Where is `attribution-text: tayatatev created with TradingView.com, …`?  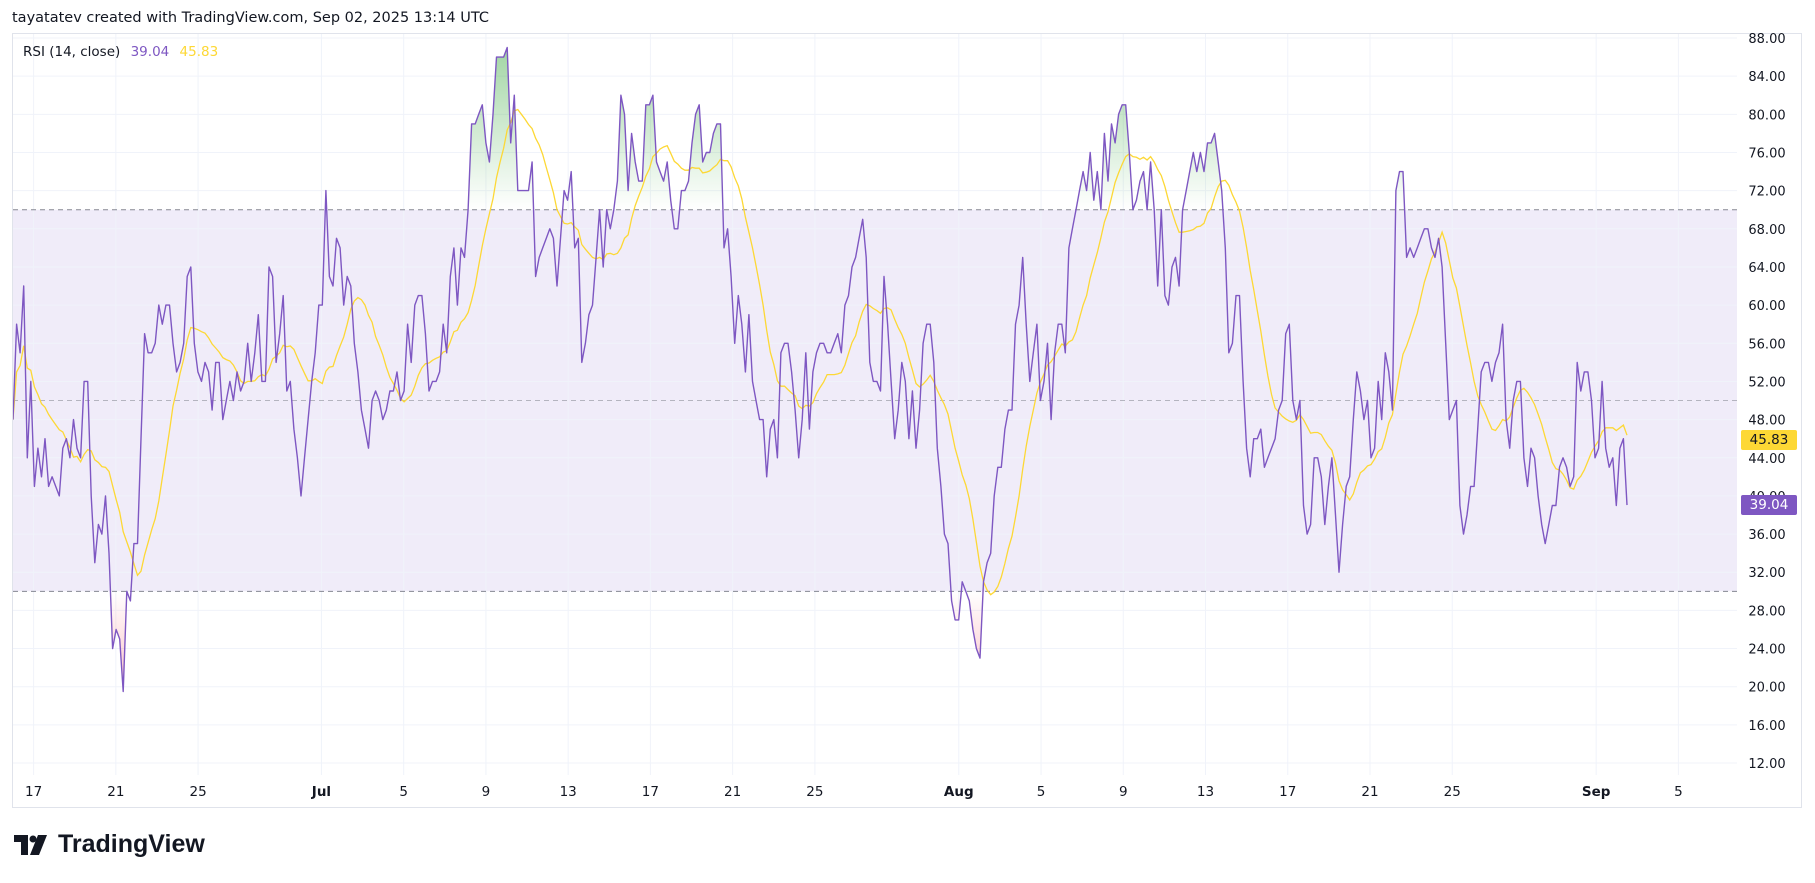 attribution-text: tayatatev created with TradingView.com, … is located at coordinates (250, 18).